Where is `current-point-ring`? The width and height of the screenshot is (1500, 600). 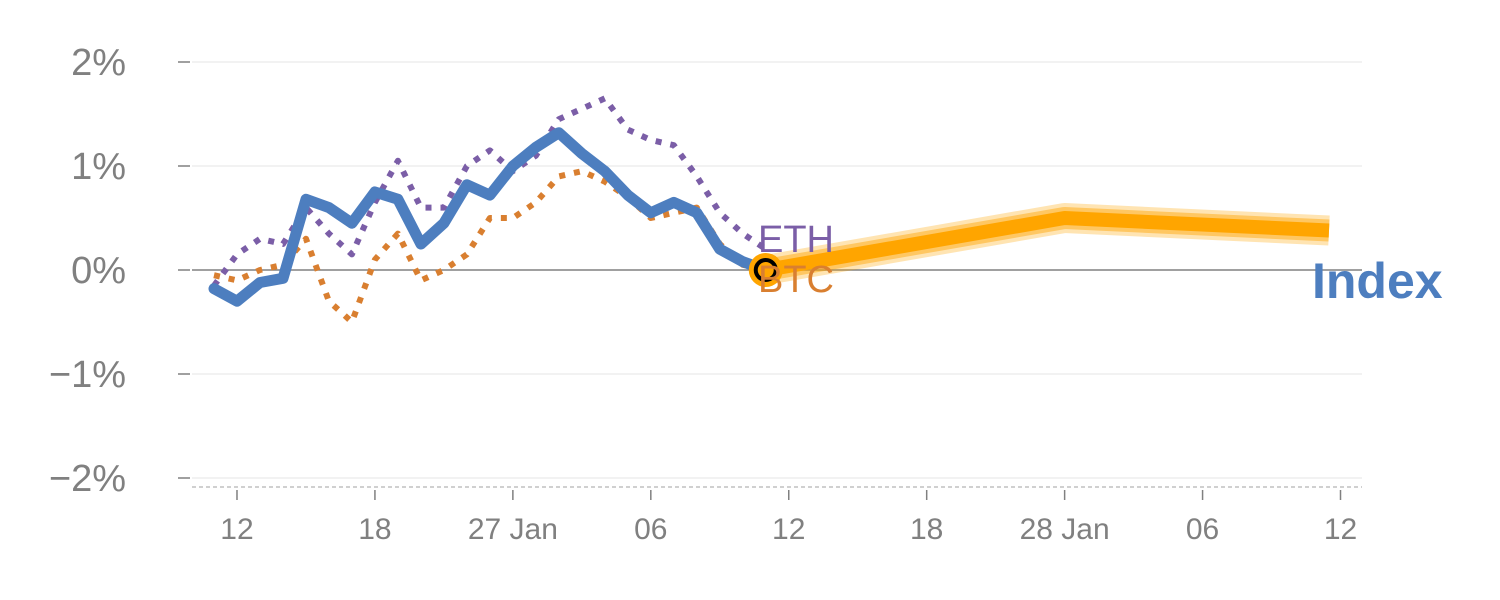 current-point-ring is located at coordinates (765, 270).